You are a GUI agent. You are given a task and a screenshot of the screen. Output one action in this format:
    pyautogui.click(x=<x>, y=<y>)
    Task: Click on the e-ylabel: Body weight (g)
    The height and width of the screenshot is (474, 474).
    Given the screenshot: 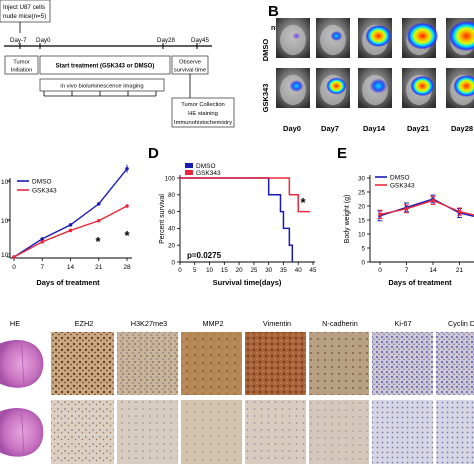 What is the action you would take?
    pyautogui.click(x=347, y=219)
    